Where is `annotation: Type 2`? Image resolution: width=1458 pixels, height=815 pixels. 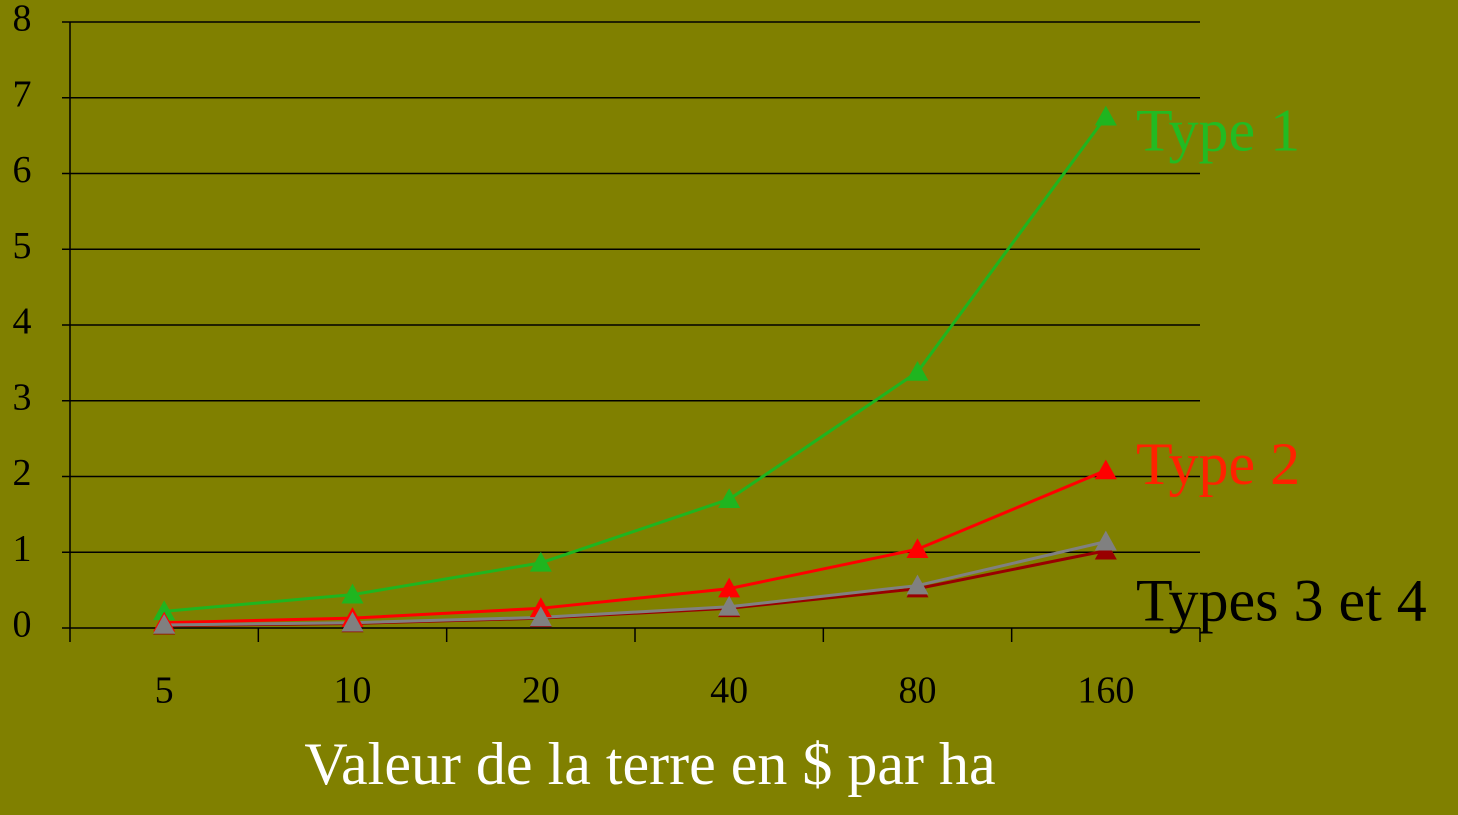 annotation: Type 2 is located at coordinates (1218, 464).